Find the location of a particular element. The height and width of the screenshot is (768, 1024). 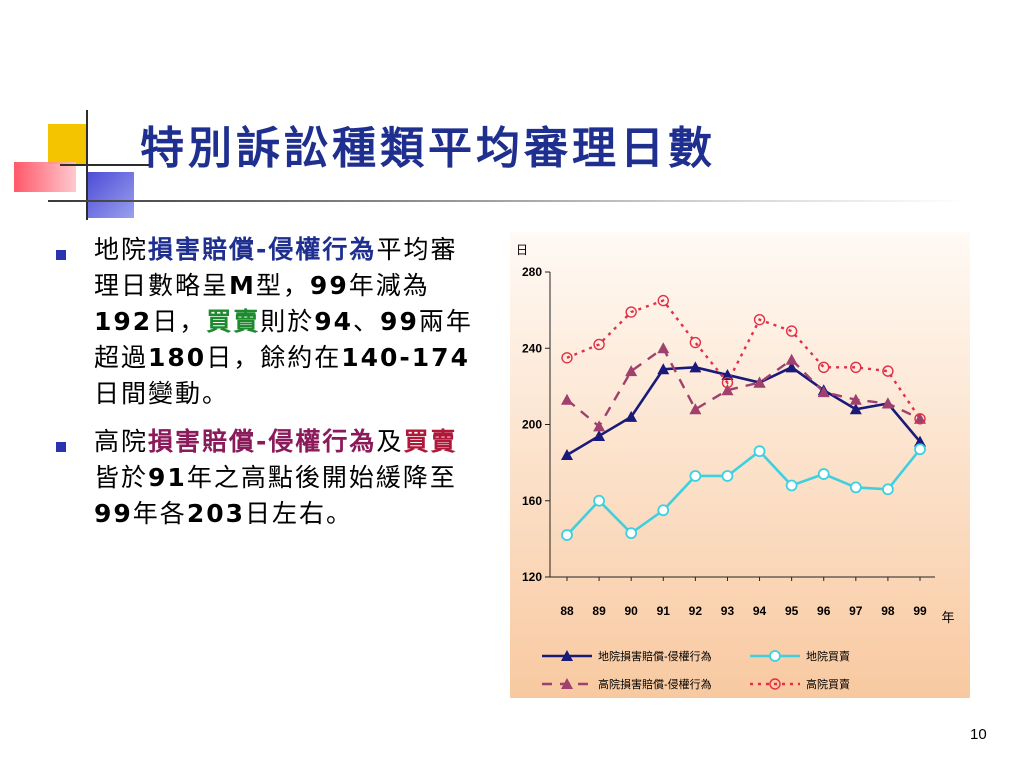

bullet-segment: 日，餘約在 is located at coordinates (274, 357).